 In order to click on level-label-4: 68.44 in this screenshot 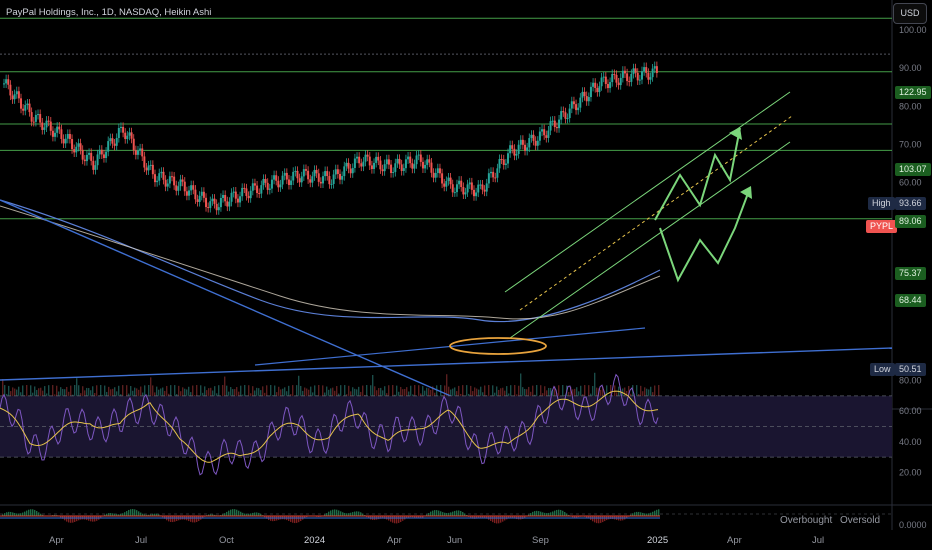, I will do `click(910, 300)`.